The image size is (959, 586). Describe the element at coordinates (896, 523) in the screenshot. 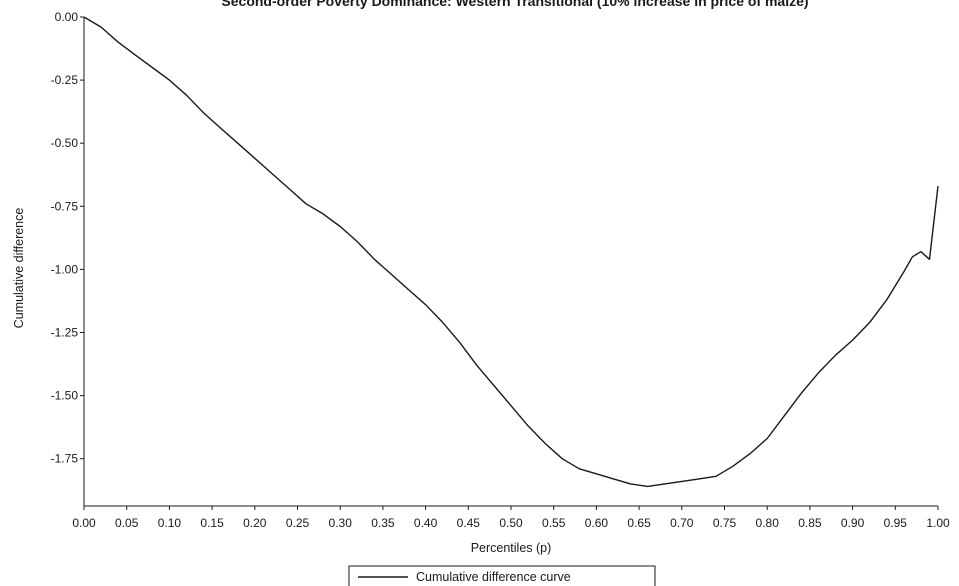

I see `x-tick-label: 0.95` at that location.